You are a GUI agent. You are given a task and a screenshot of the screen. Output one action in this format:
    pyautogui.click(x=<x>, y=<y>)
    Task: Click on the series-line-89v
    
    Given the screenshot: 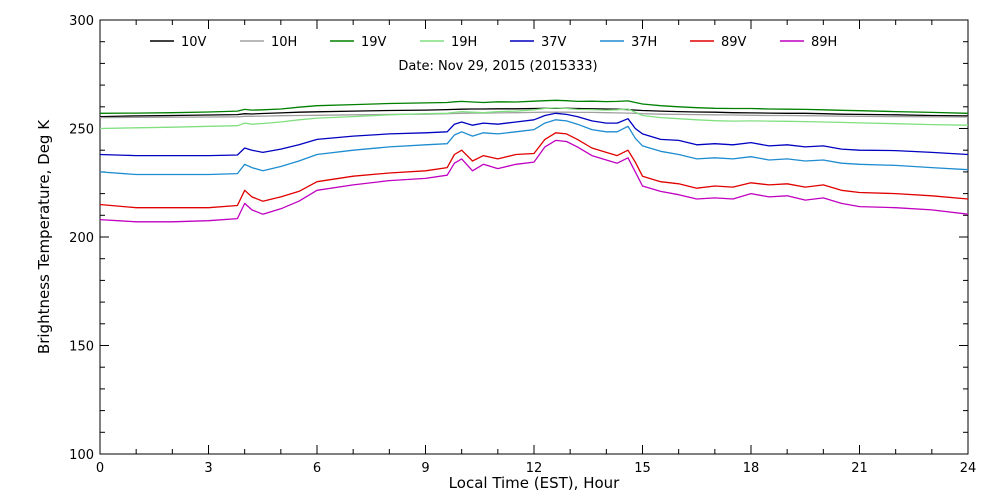 What is the action you would take?
    pyautogui.click(x=534, y=170)
    